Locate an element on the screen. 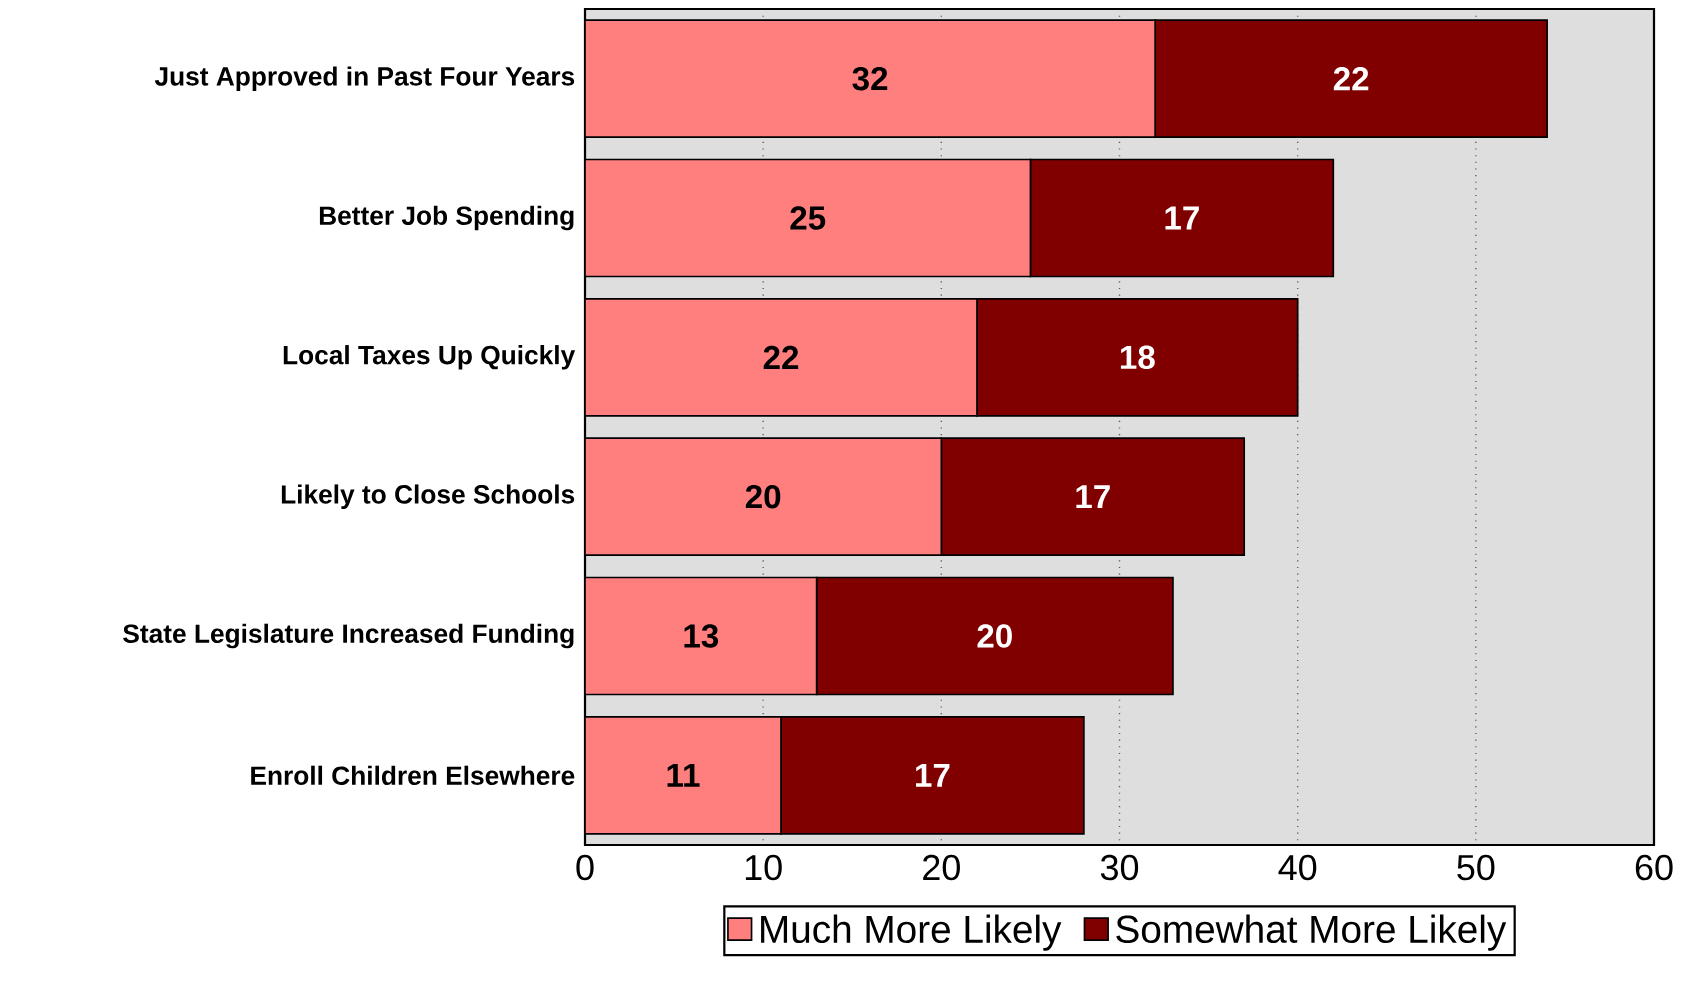 Image resolution: width=1698 pixels, height=994 pixels. data-label: 13 is located at coordinates (701, 636).